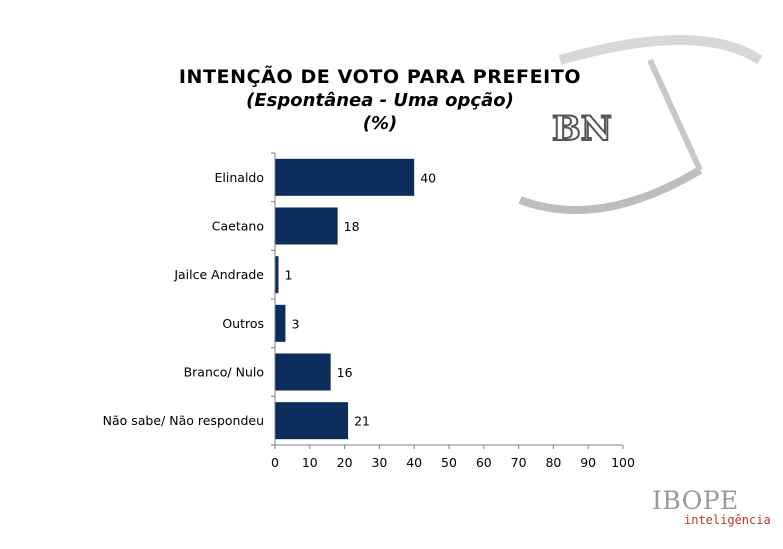 The image size is (783, 549). Describe the element at coordinates (582, 129) in the screenshot. I see `logo-text: BN` at that location.